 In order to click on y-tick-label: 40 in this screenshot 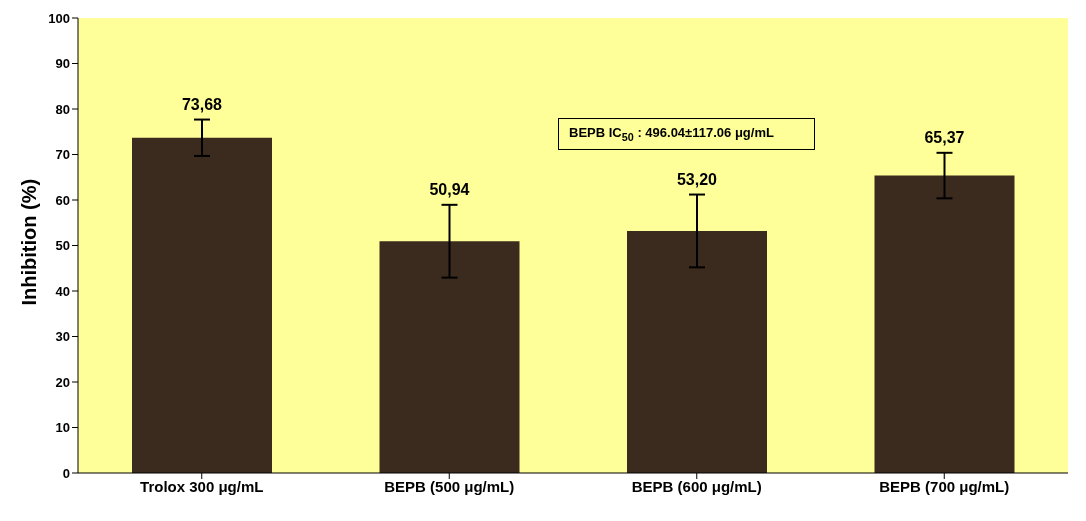, I will do `click(62, 291)`.